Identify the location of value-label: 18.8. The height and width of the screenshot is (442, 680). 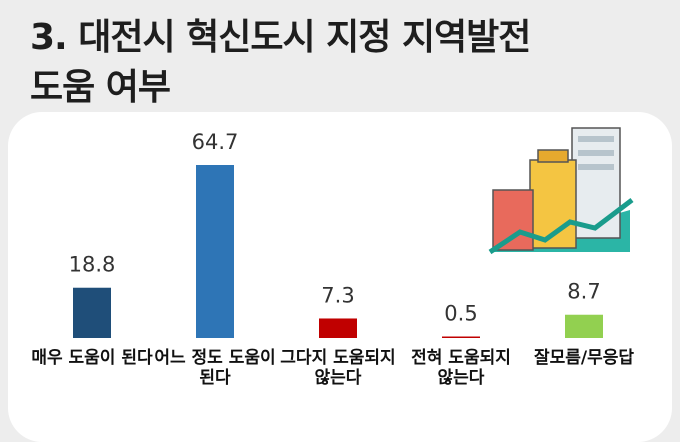
(92, 265).